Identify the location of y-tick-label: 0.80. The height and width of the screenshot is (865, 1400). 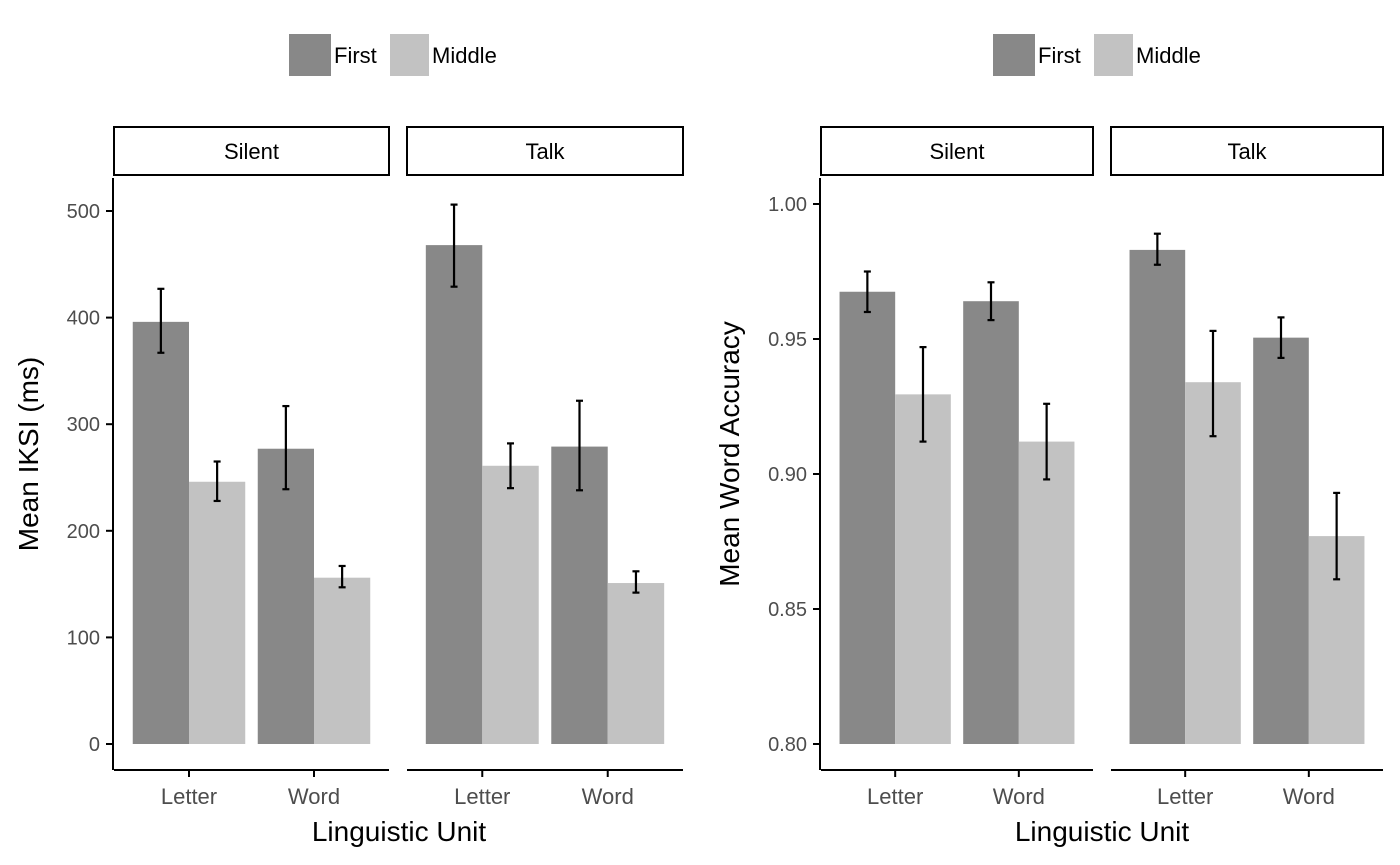
(787, 745).